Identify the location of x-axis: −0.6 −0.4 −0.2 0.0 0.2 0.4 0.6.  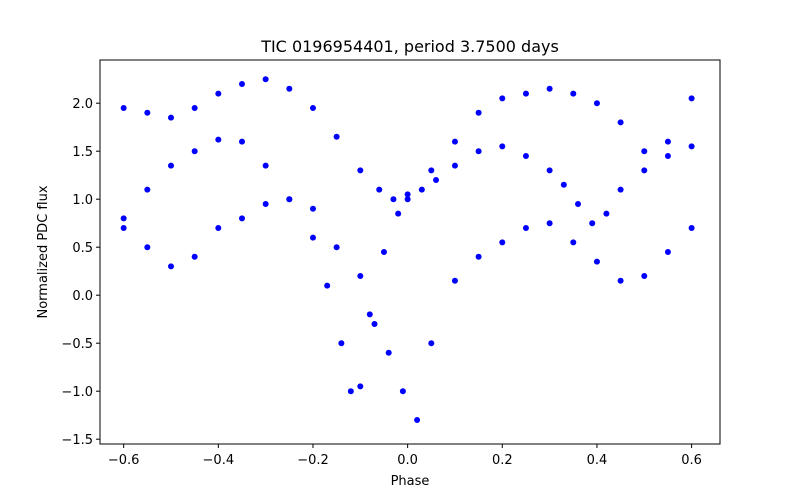
(405, 456).